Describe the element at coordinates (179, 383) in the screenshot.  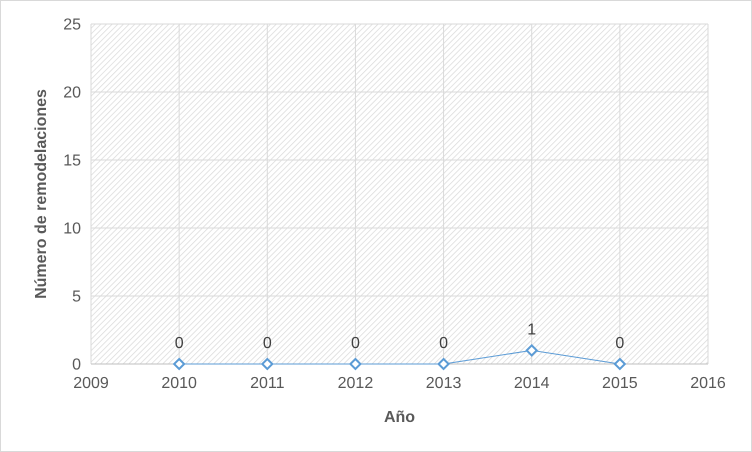
I see `x-tick-label: 2010` at that location.